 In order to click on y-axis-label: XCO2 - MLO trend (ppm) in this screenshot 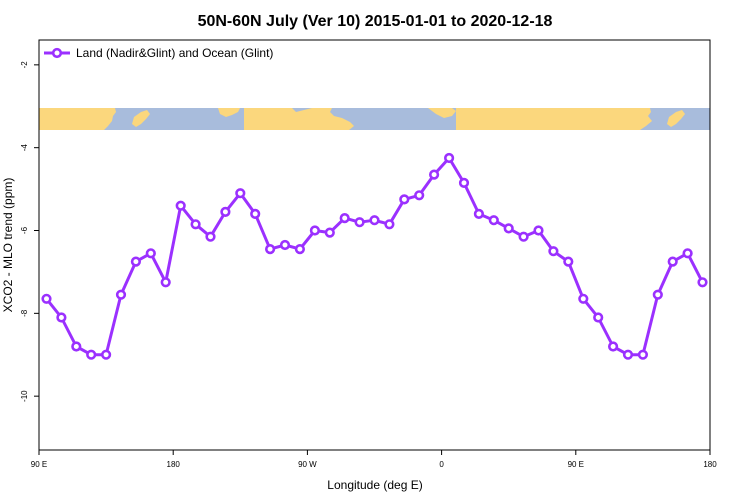, I will do `click(8, 245)`.